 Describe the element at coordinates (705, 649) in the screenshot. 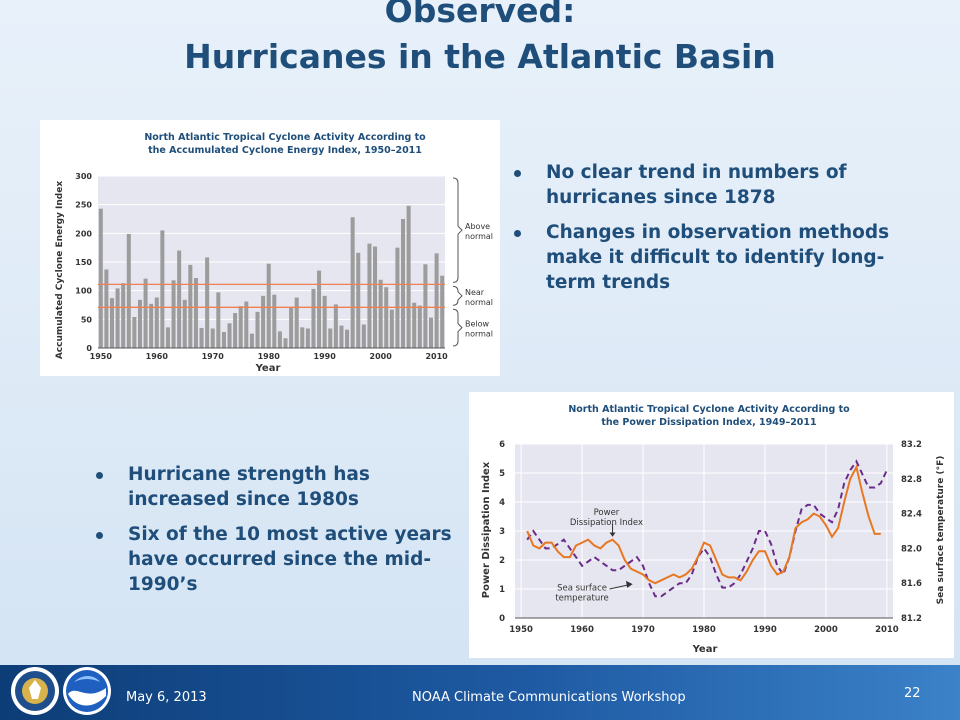

I see `pdi-x-axis-label: Year` at that location.